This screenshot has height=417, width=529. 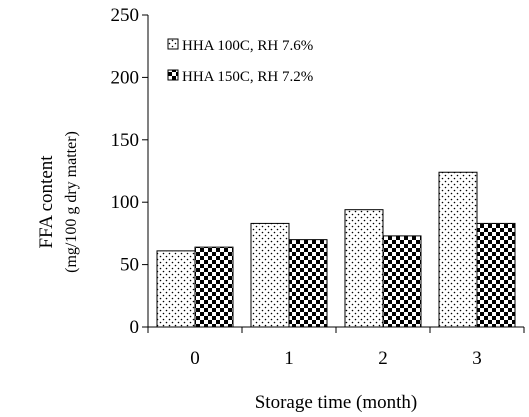 I want to click on x-tick-label: 2, so click(x=383, y=358).